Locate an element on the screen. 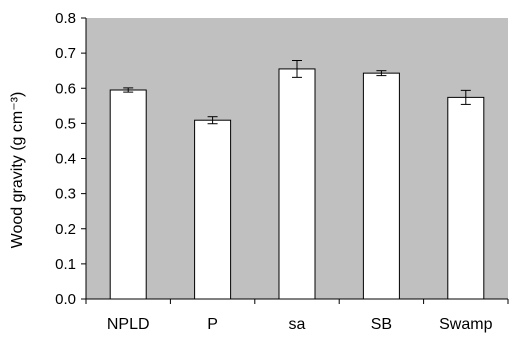 This screenshot has height=339, width=509. bar-npld is located at coordinates (128, 194).